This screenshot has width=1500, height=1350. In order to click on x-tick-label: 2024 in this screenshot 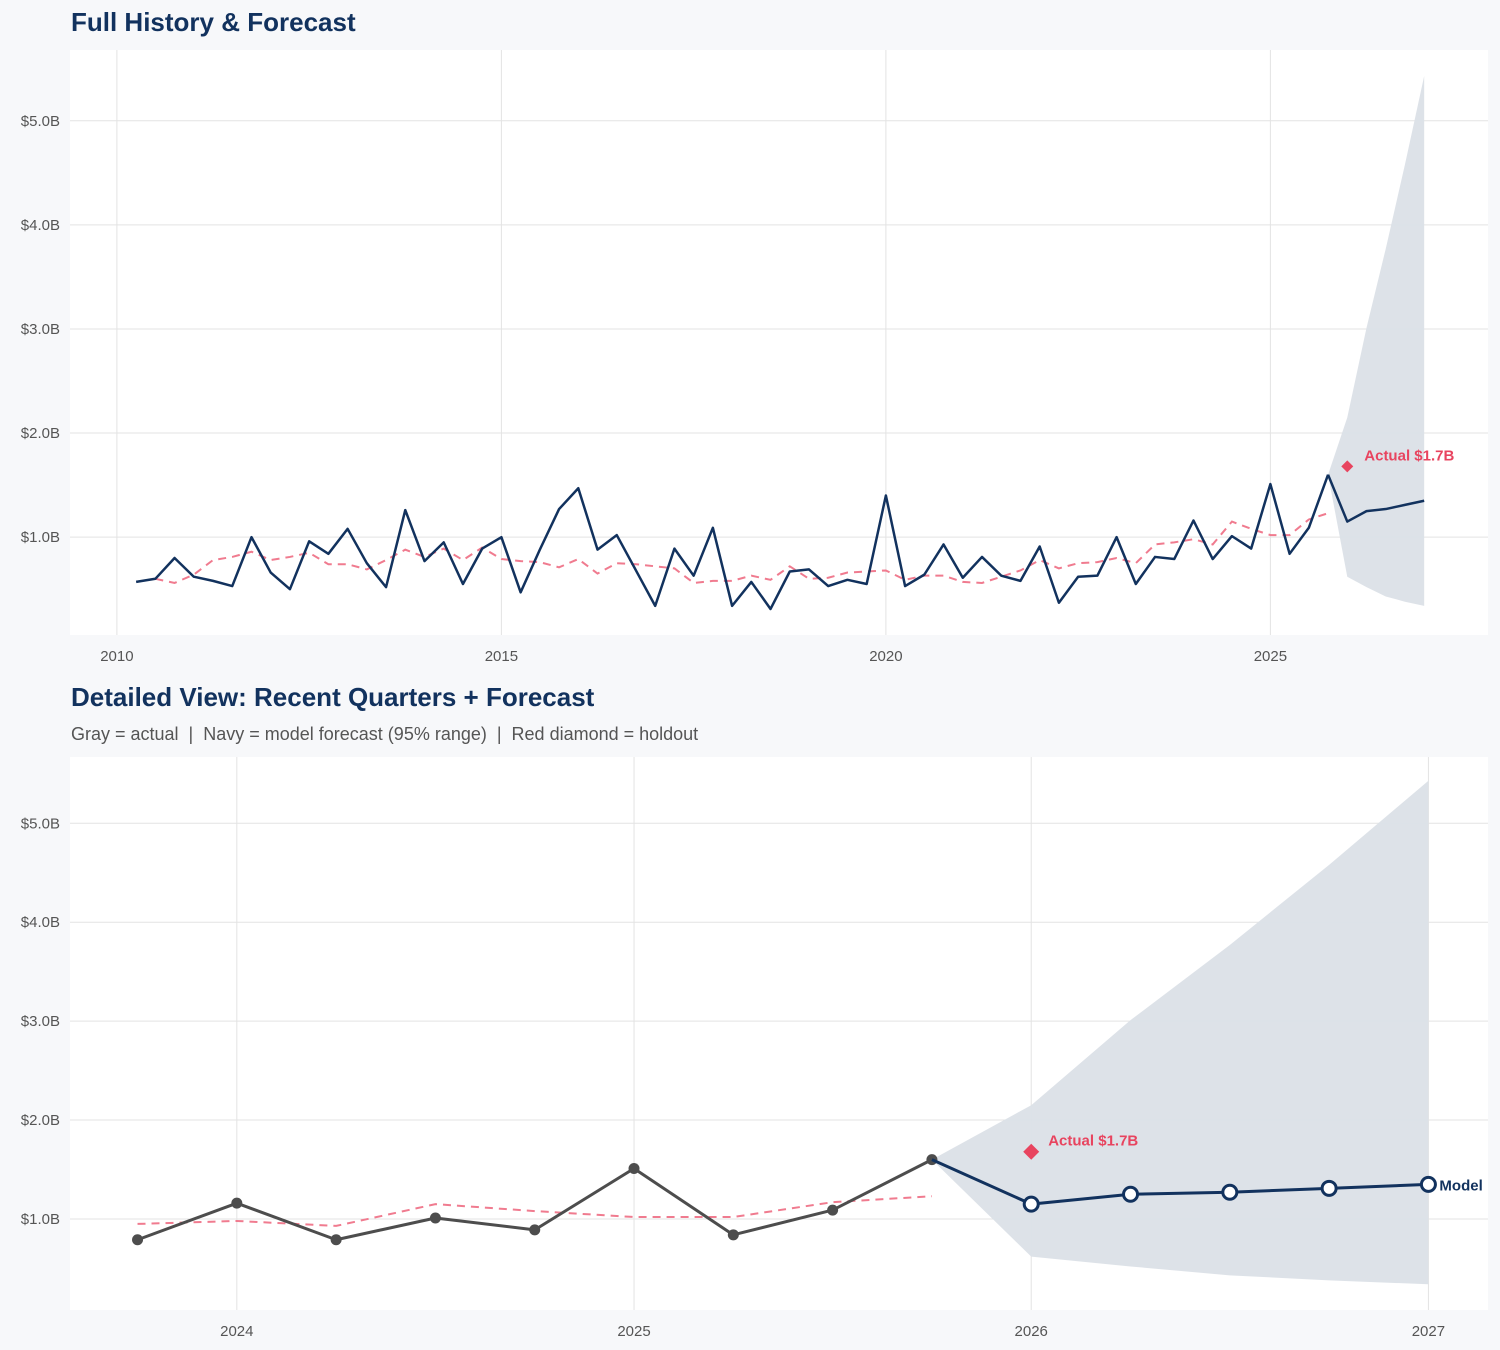, I will do `click(236, 1331)`.